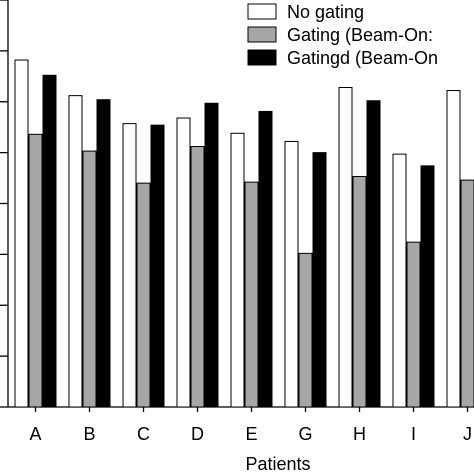 Image resolution: width=474 pixels, height=474 pixels. I want to click on legend-item-1: No gating, so click(305, 12).